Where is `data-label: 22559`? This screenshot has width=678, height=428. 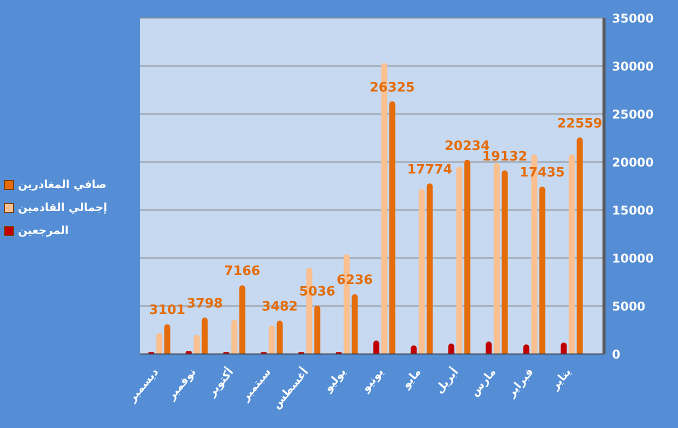 data-label: 22559 is located at coordinates (579, 124).